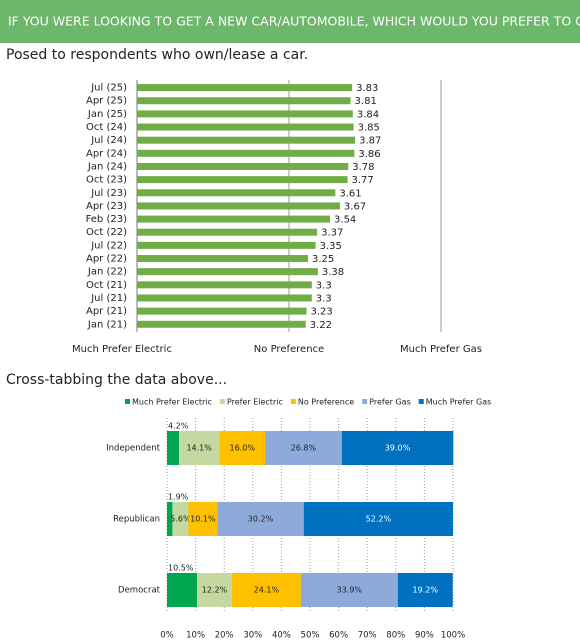 The width and height of the screenshot is (580, 644). Describe the element at coordinates (106, 153) in the screenshot. I see `y-tick-label: Apr (24)` at that location.